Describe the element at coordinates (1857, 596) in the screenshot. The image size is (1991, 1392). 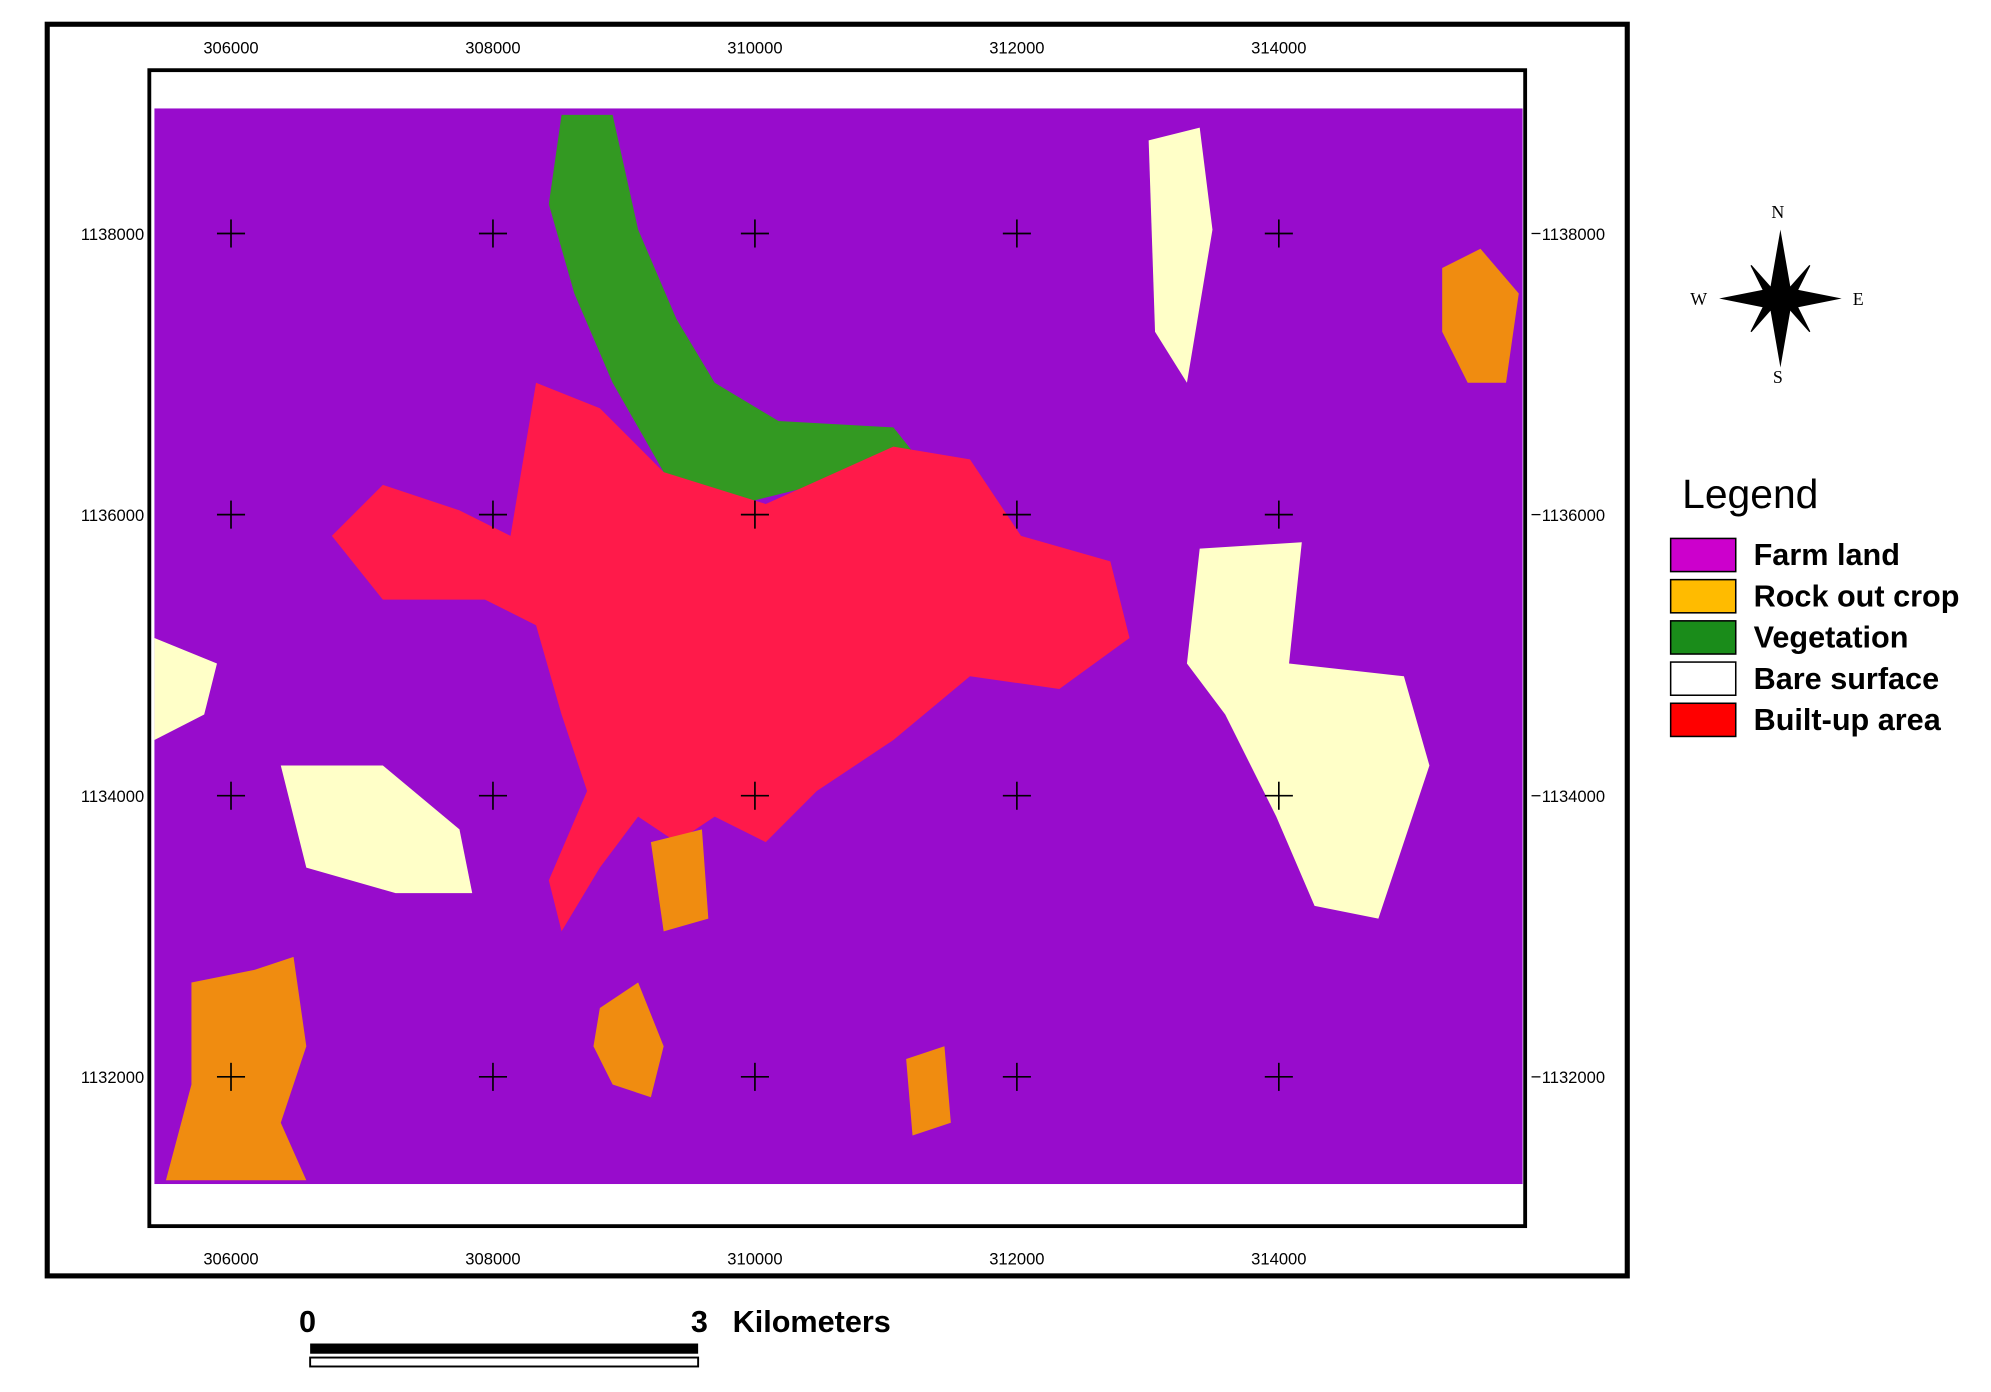
I see `legend-label: Rock out crop` at that location.